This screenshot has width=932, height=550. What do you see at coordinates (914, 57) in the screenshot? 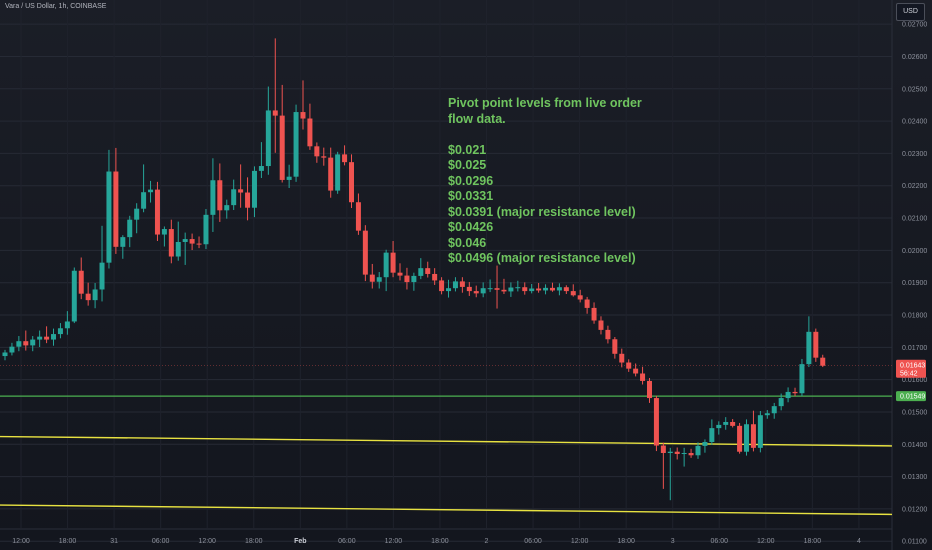
I see `y-tick-label: 0.02600` at bounding box center [914, 57].